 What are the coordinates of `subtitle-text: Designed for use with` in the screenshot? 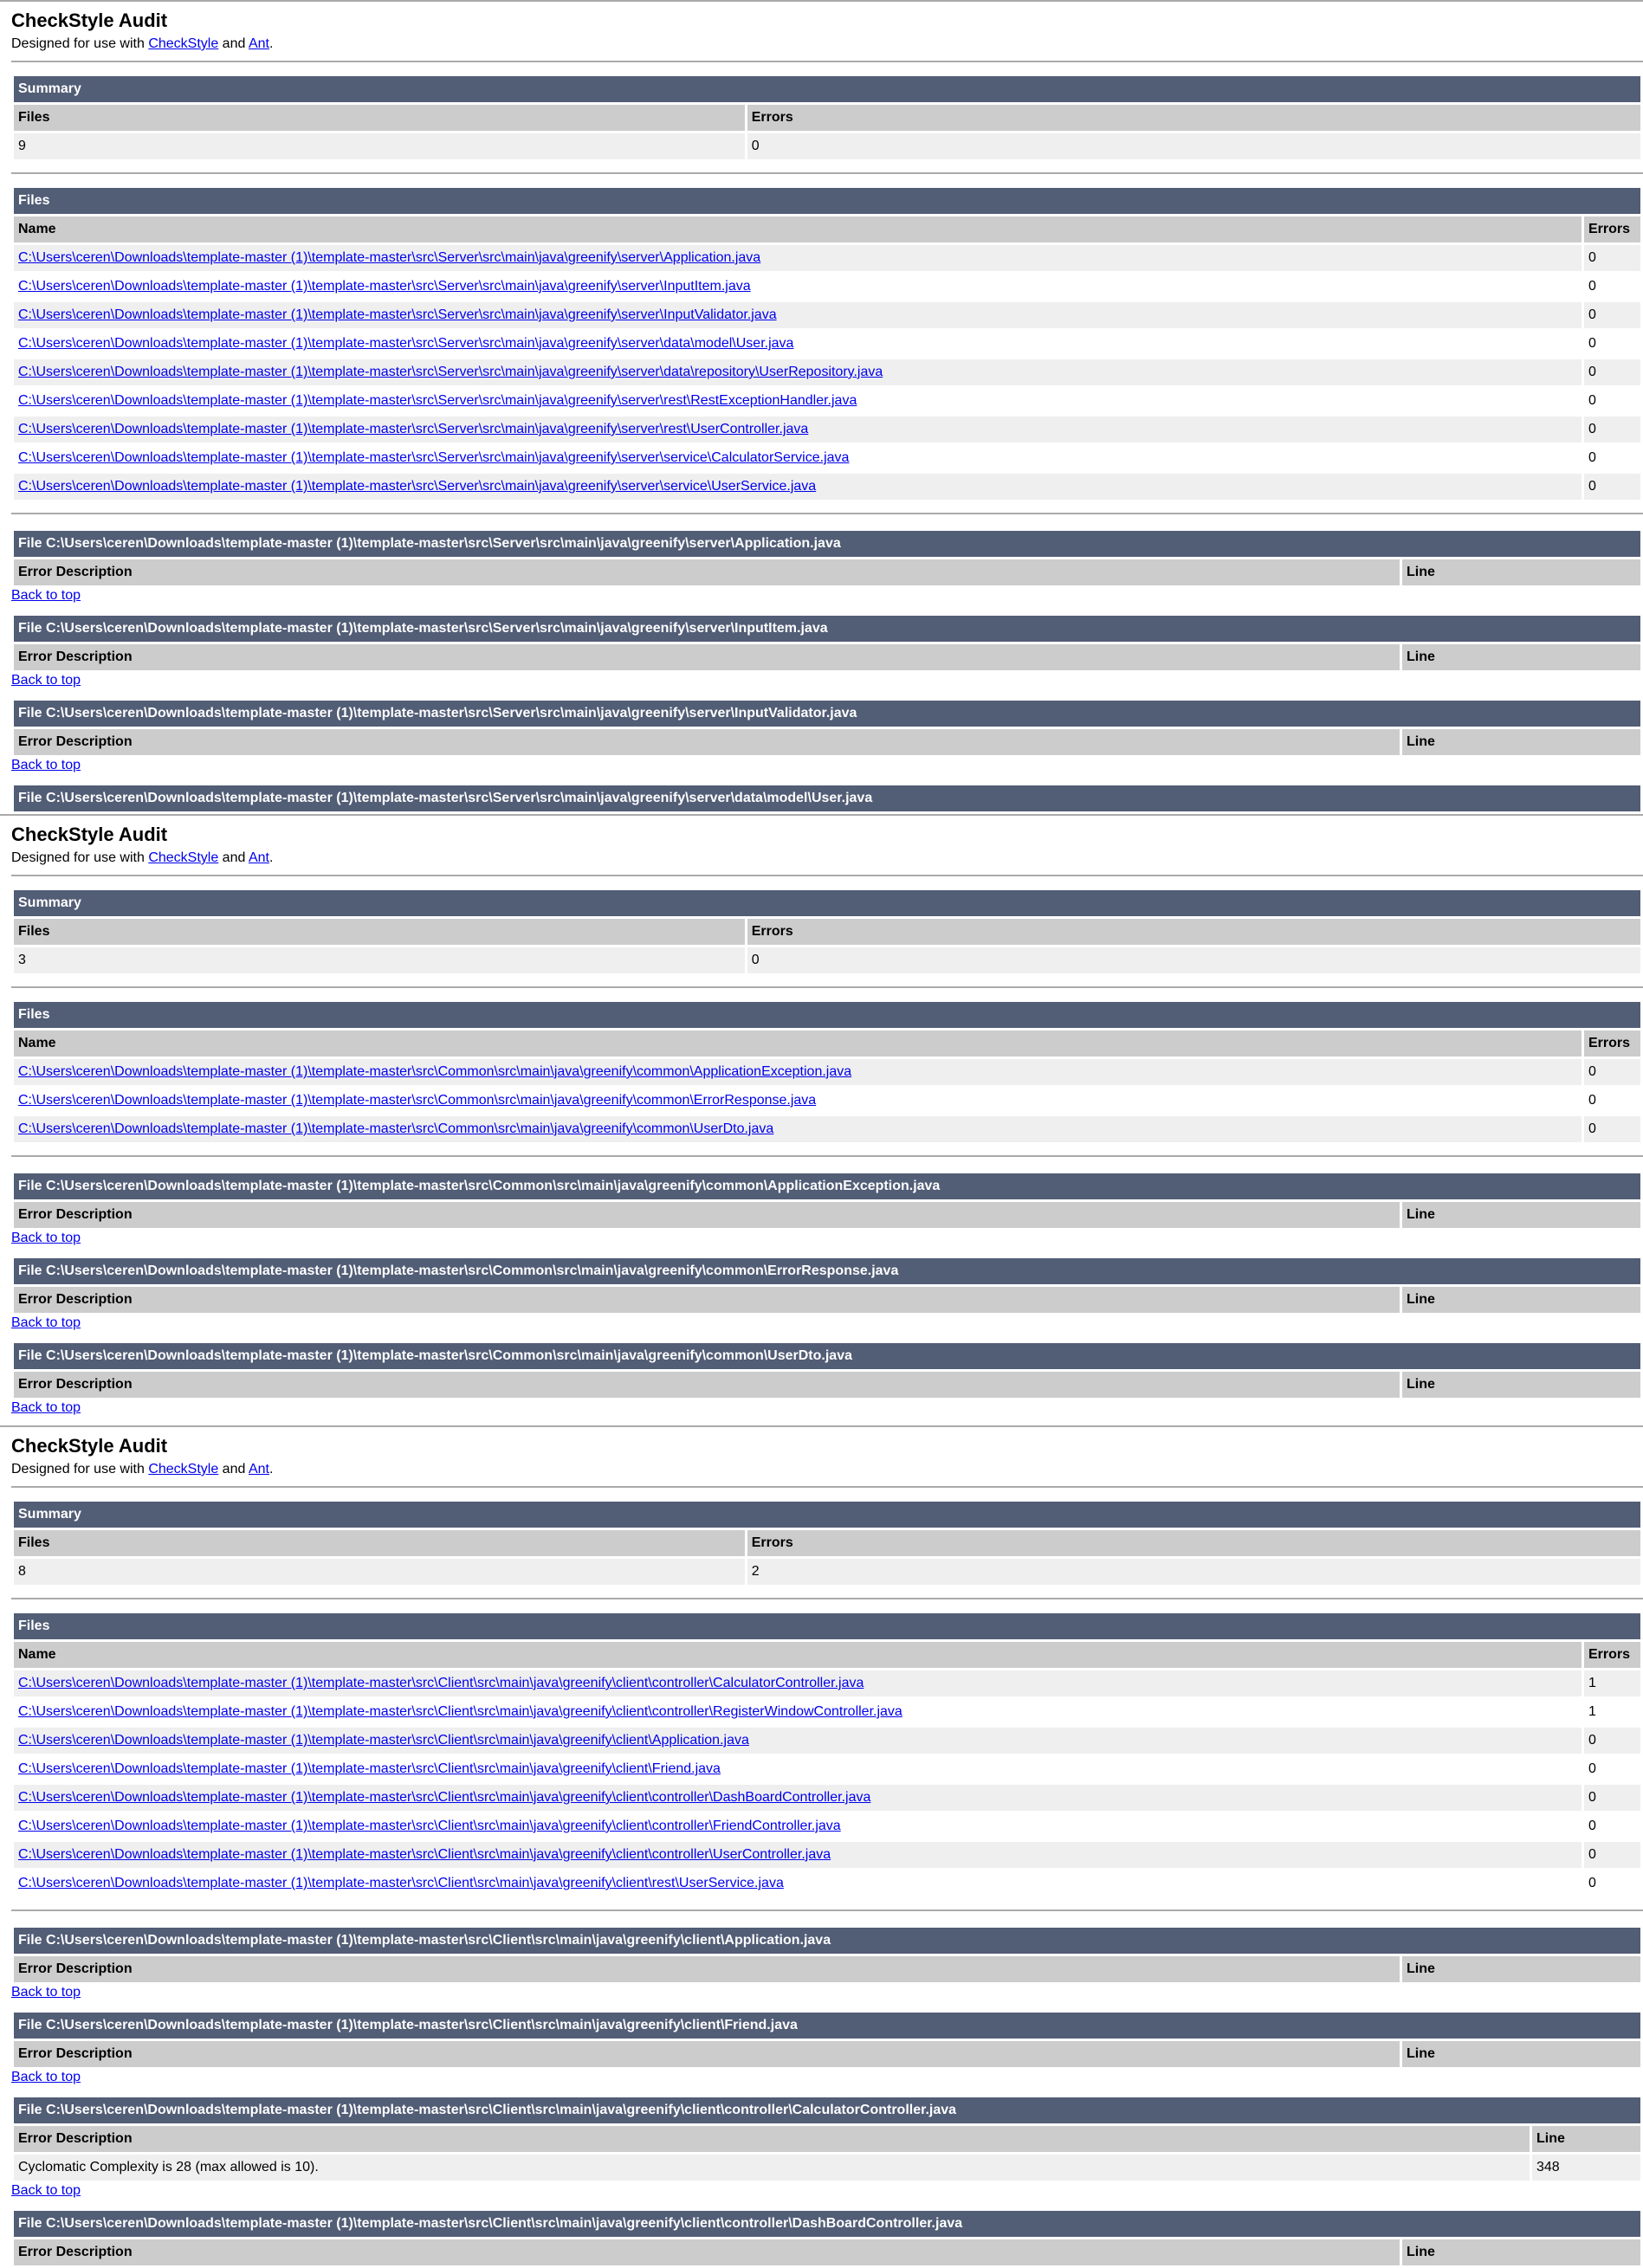 It's located at (80, 1469).